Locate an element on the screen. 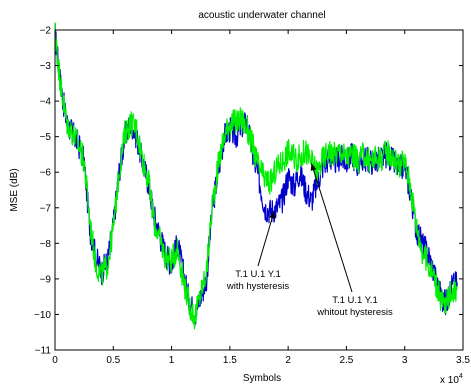 This screenshot has width=471, height=387. annotation-text: whitout hysteresis is located at coordinates (354, 312).